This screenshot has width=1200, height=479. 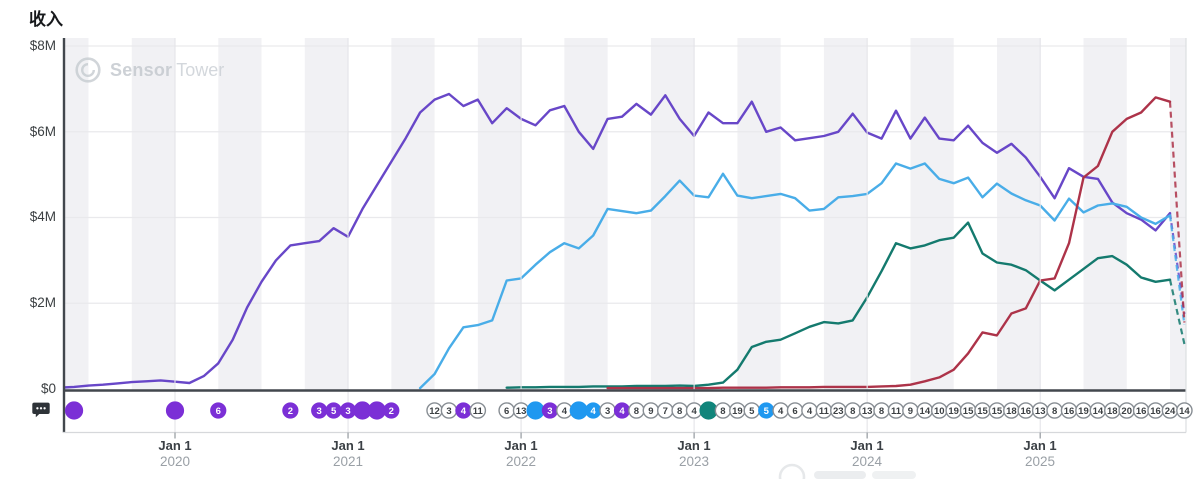 What do you see at coordinates (48, 388) in the screenshot?
I see `y-axis-tick-0: $0` at bounding box center [48, 388].